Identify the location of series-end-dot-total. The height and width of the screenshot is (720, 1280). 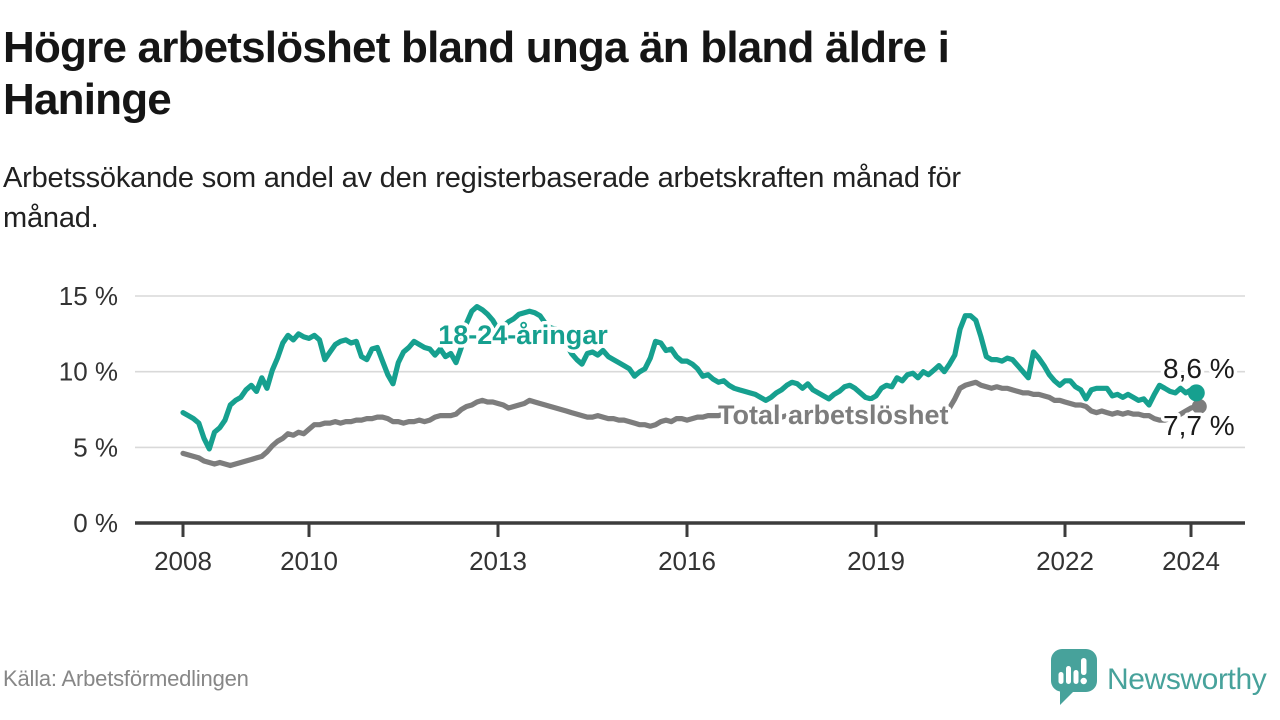
(1199, 406).